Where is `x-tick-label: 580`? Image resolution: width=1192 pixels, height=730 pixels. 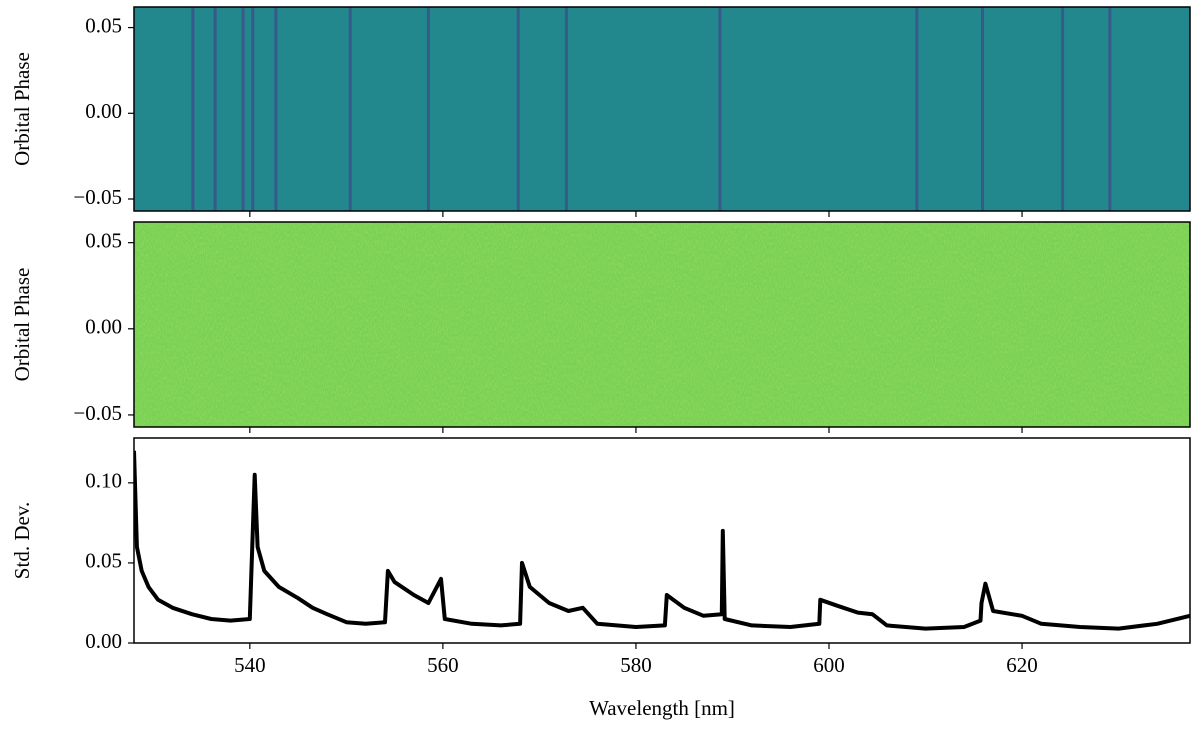 x-tick-label: 580 is located at coordinates (636, 665).